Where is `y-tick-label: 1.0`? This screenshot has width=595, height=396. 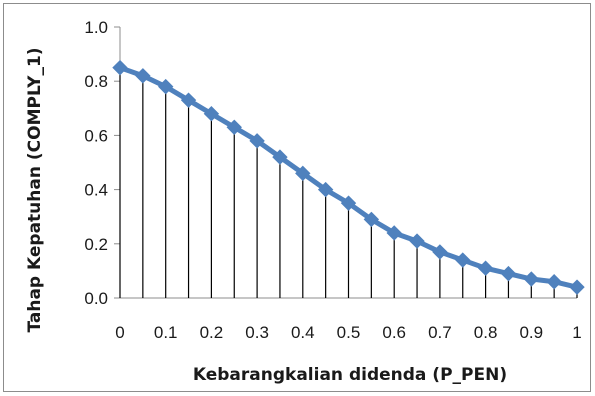 y-tick-label: 1.0 is located at coordinates (96, 27).